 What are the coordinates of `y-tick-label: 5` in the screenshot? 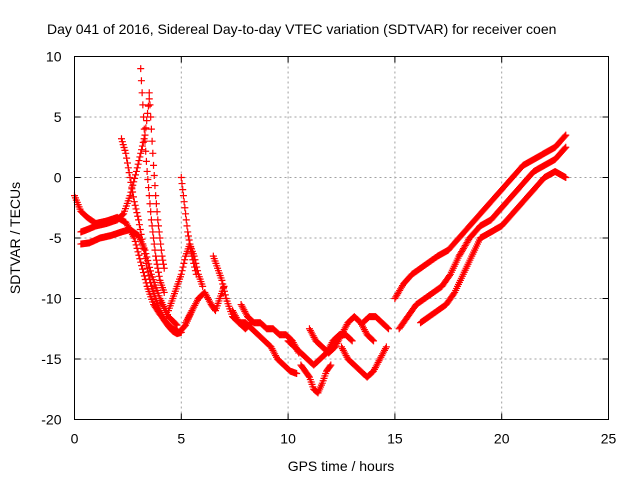 It's located at (58, 117).